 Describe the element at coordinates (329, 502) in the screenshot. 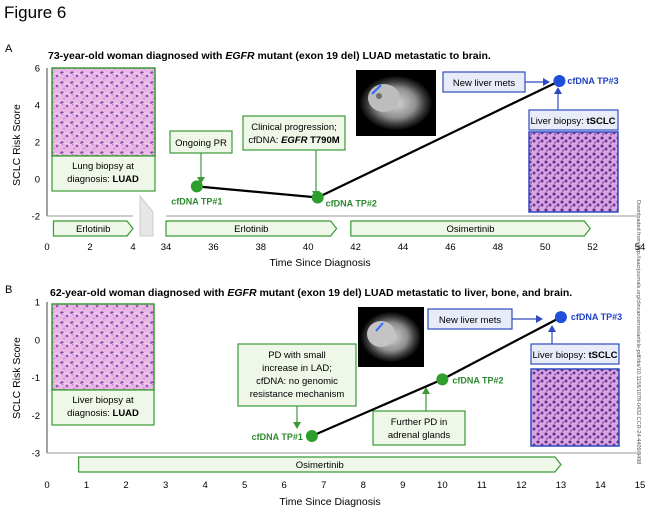

I see `panel-b-x-axis-label: Time Since Diagnosis` at that location.